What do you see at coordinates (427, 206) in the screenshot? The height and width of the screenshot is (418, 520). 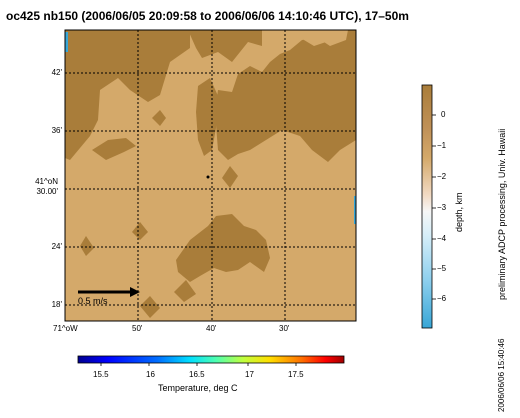 I see `depth-colorbar` at bounding box center [427, 206].